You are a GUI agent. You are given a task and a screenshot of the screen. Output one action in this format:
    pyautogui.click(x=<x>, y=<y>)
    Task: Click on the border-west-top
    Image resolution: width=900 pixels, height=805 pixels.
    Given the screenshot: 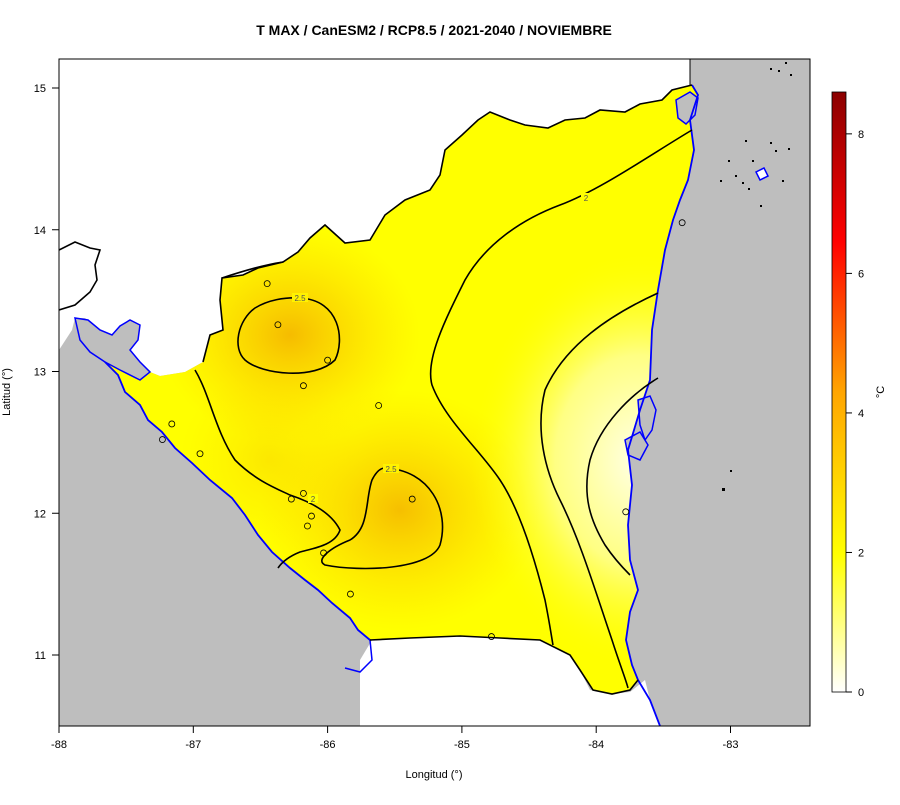 What is the action you would take?
    pyautogui.click(x=80, y=276)
    